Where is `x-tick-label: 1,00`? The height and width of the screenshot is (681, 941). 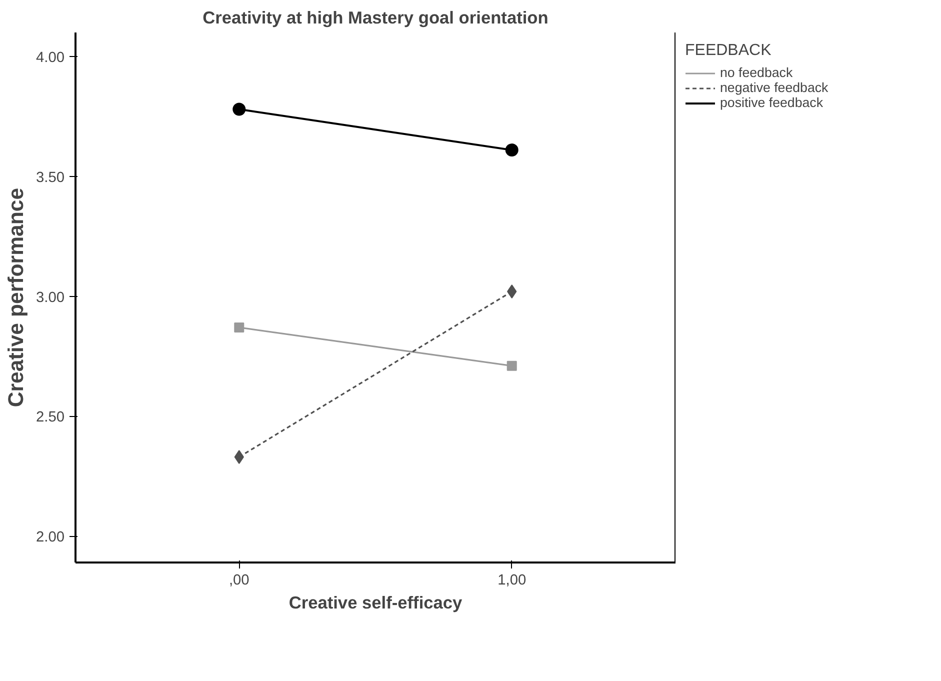
x-tick-label: 1,00 is located at coordinates (512, 580).